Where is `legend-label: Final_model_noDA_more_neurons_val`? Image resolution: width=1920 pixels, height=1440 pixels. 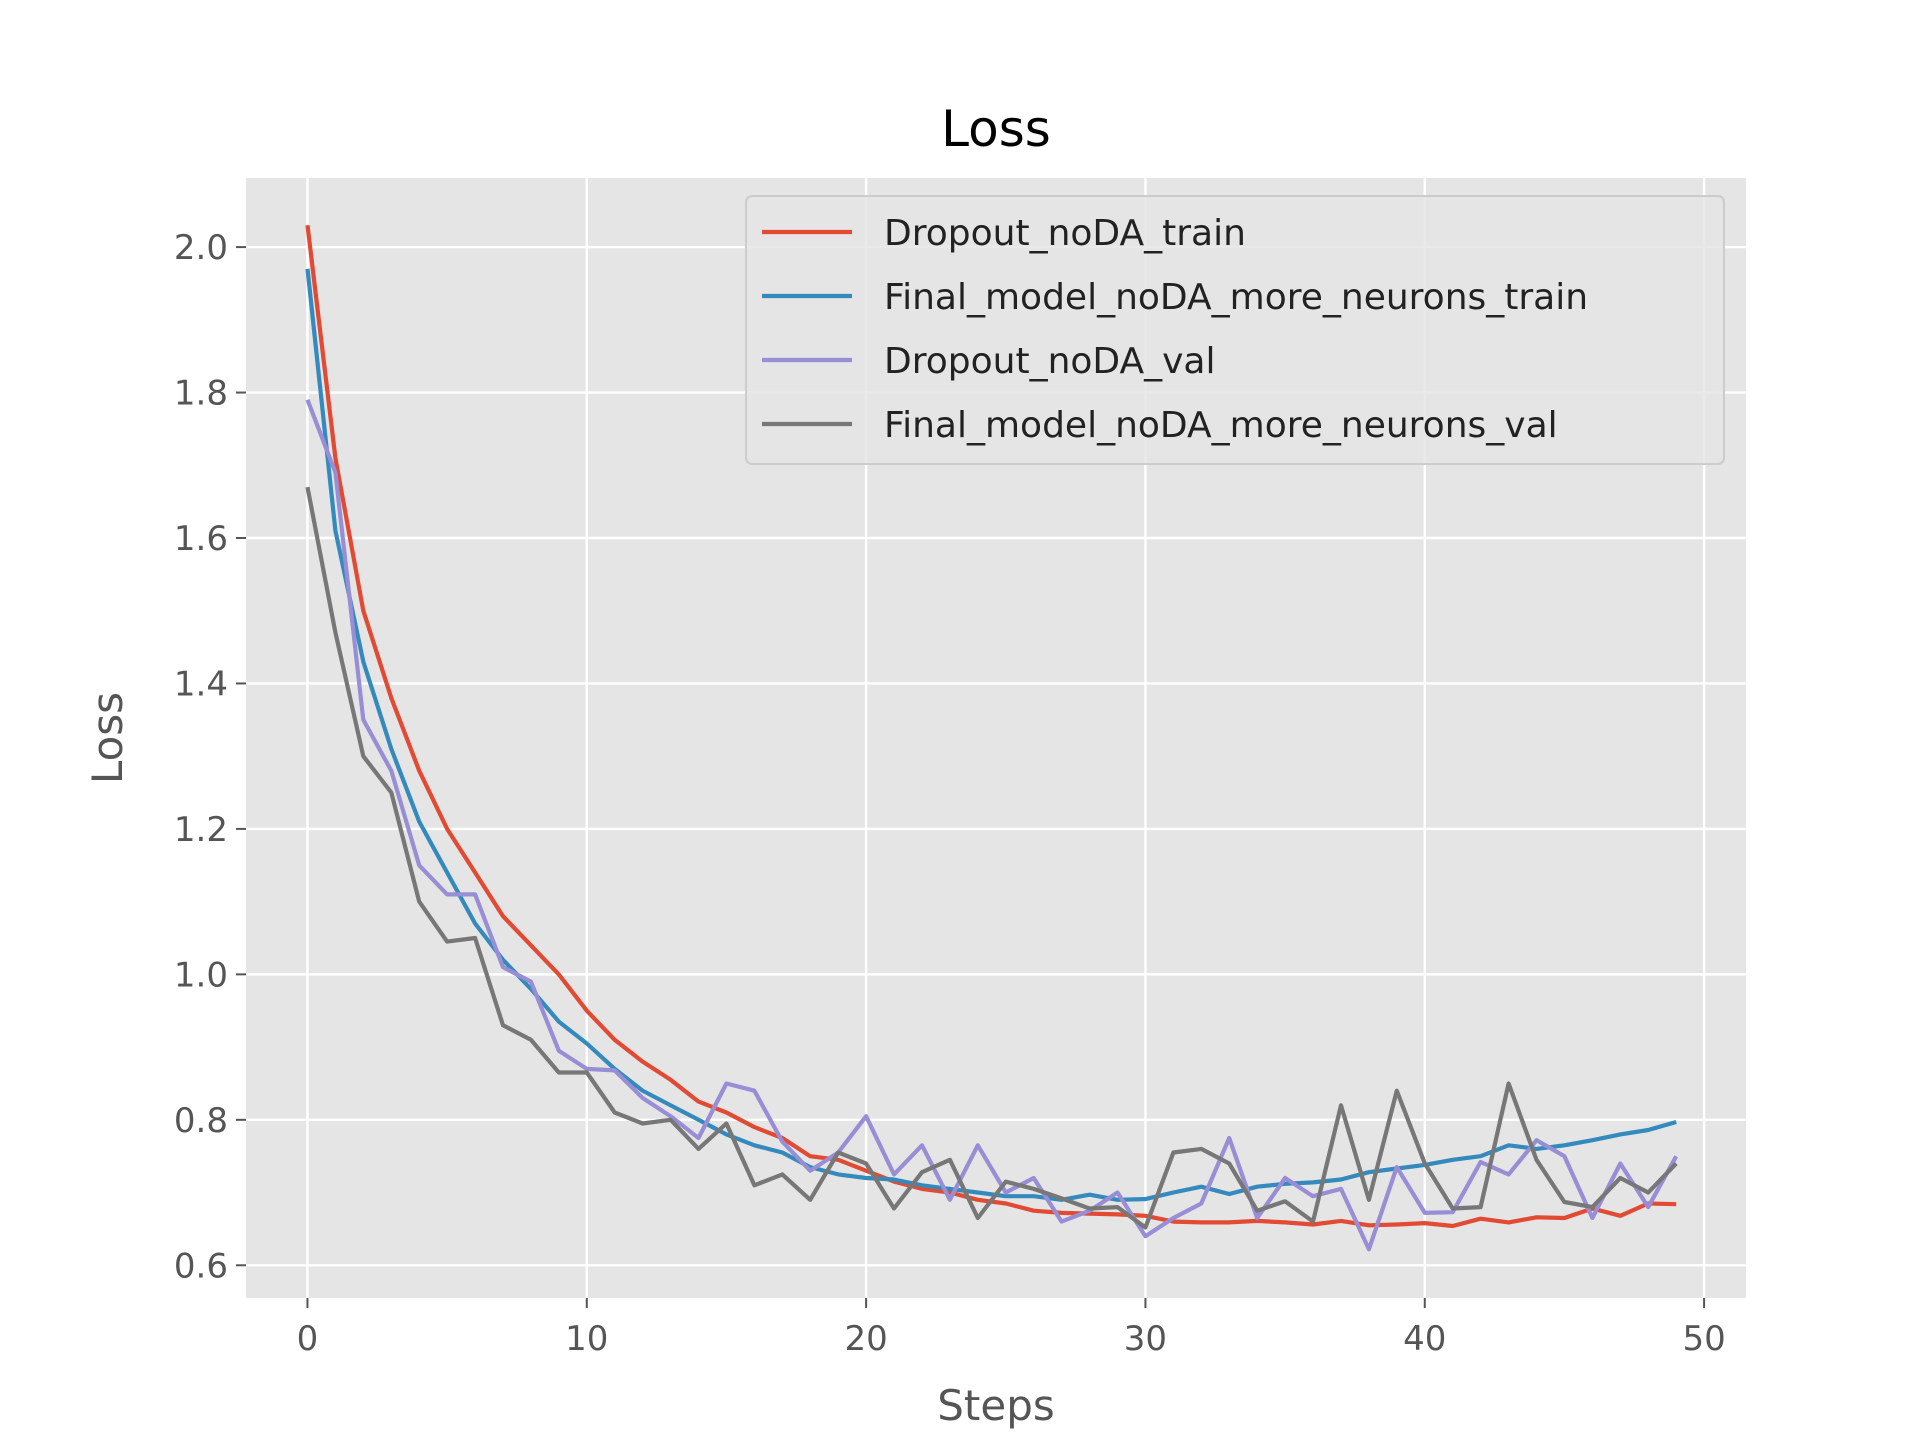
legend-label: Final_model_noDA_more_neurons_val is located at coordinates (1221, 425).